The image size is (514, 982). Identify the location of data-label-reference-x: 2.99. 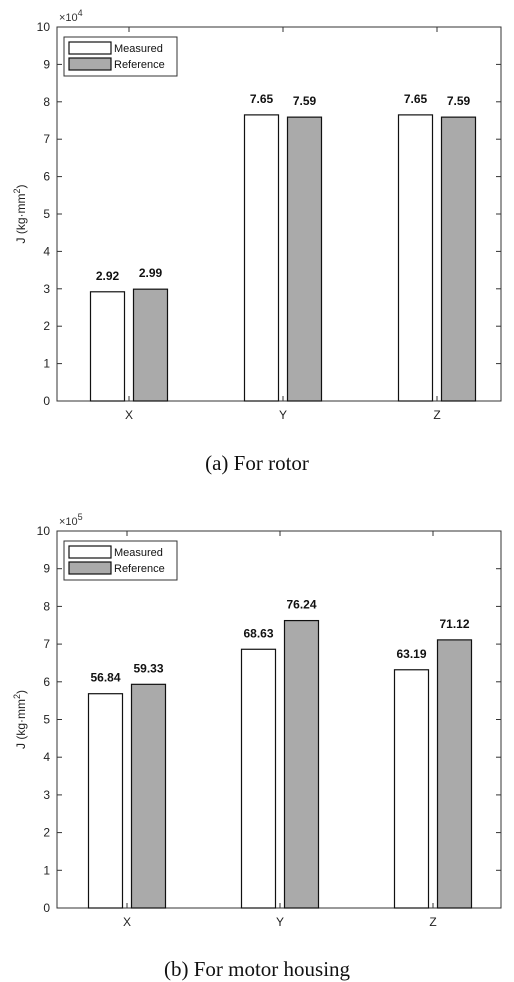
(151, 273).